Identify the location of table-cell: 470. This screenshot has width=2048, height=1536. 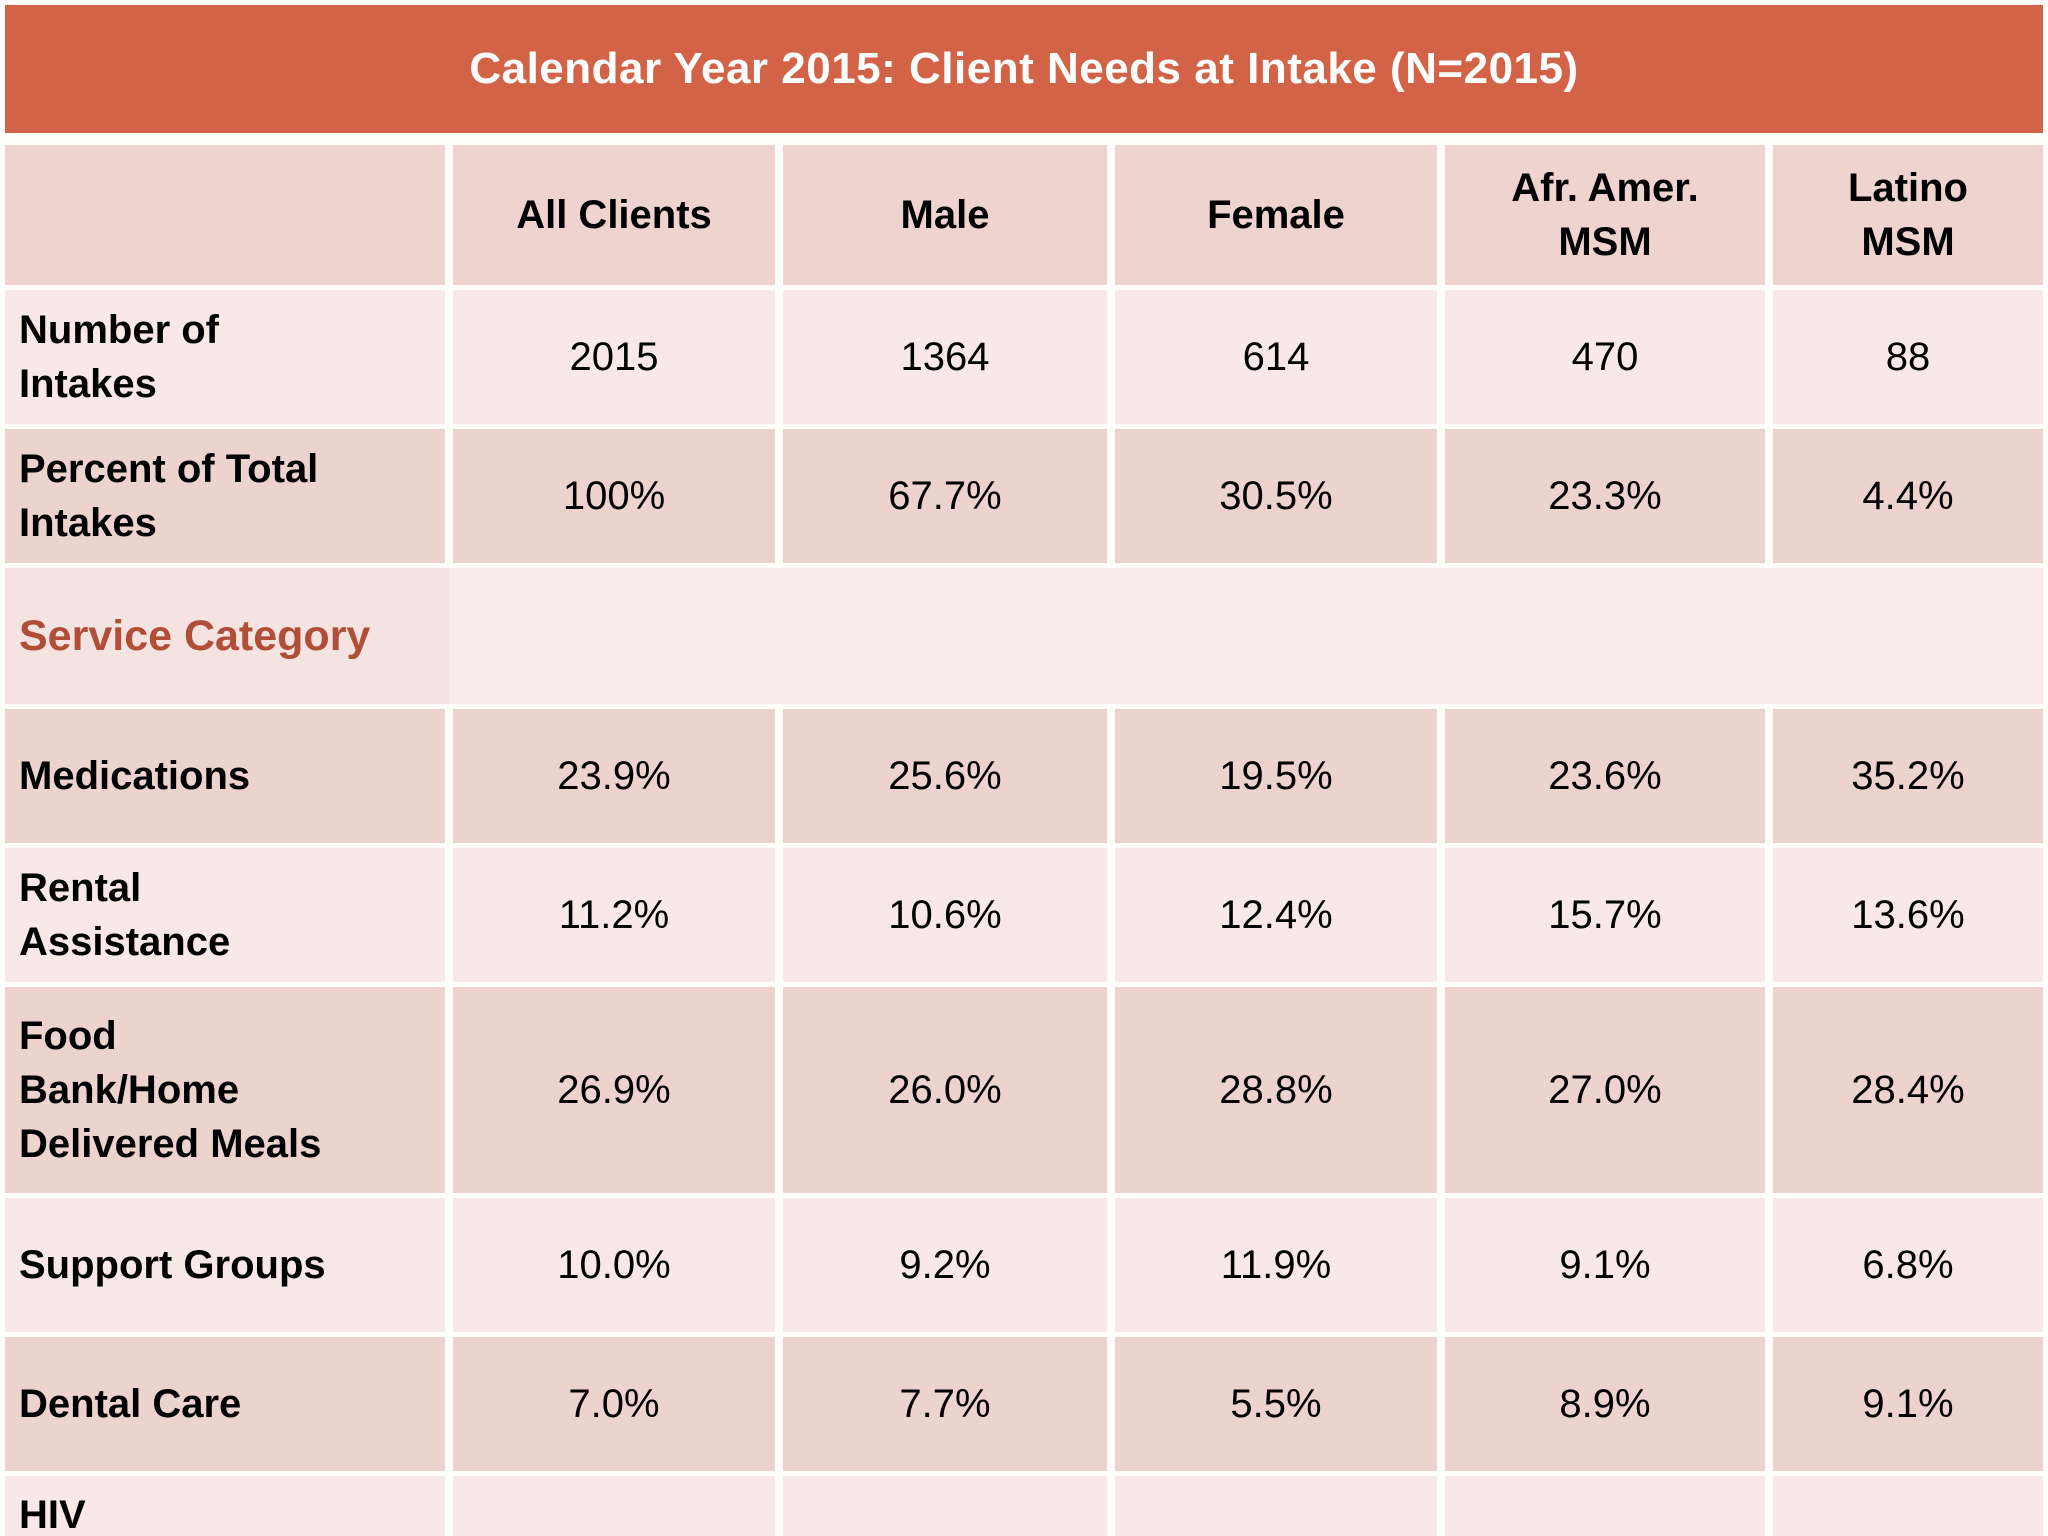
(1605, 357).